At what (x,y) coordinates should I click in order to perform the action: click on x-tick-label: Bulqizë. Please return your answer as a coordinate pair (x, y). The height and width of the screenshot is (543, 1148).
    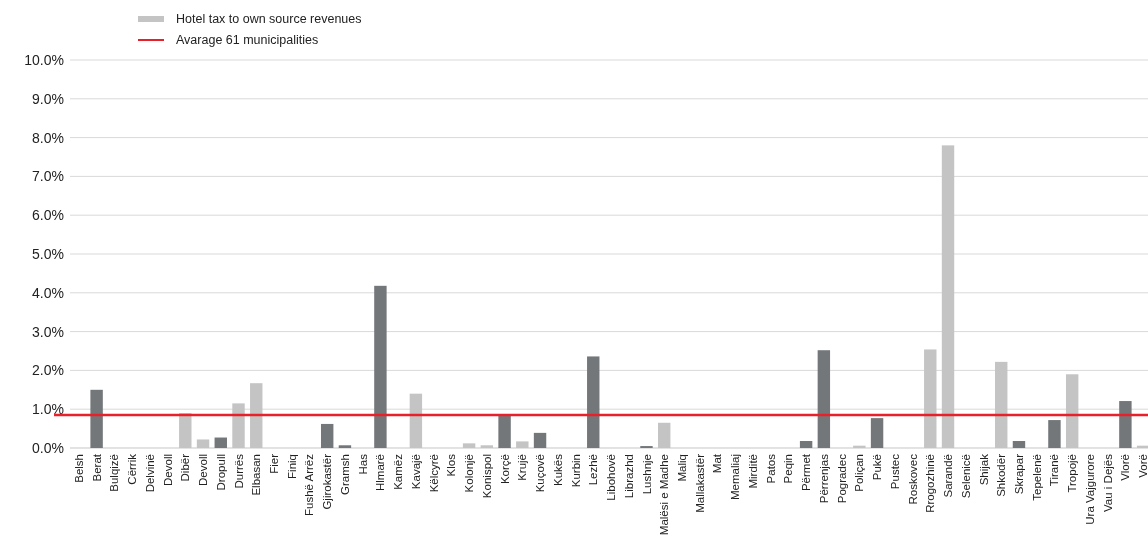
    Looking at the image, I should click on (114, 473).